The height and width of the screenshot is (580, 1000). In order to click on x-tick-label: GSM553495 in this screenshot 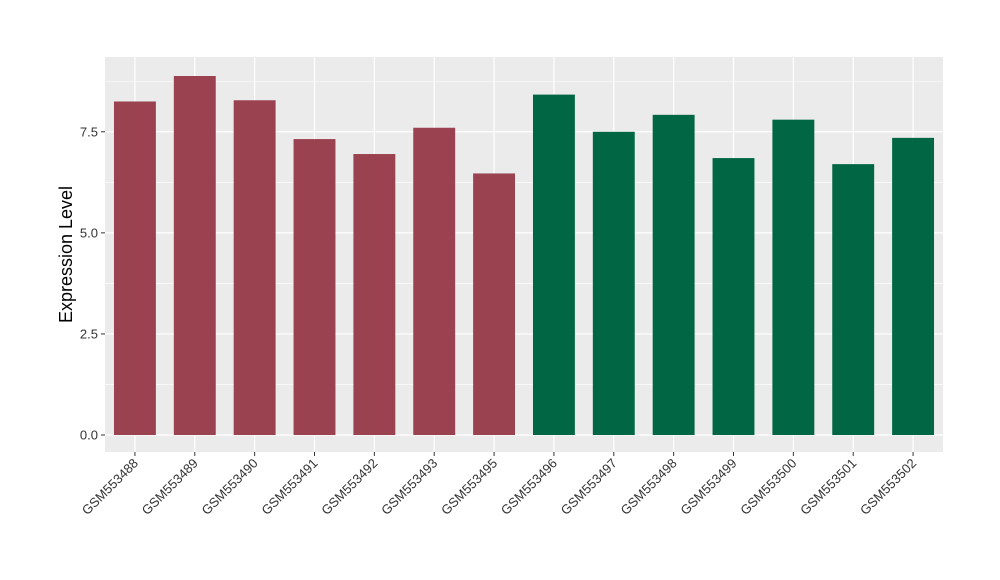, I will do `click(469, 487)`.